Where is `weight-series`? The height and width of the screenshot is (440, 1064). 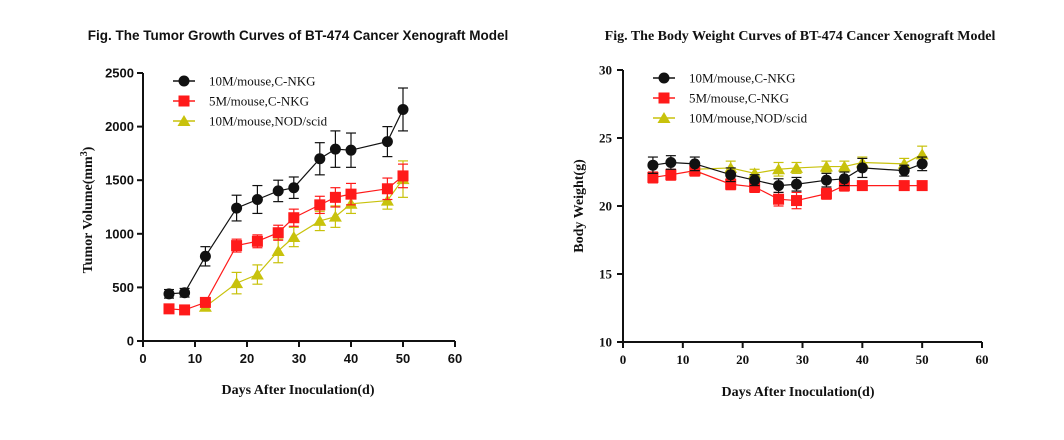 weight-series is located at coordinates (788, 177).